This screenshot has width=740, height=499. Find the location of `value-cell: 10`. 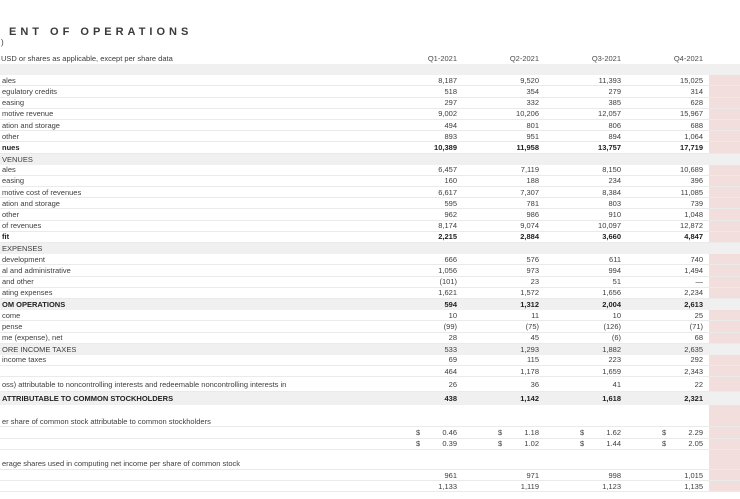

value-cell: 10 is located at coordinates (416, 315).